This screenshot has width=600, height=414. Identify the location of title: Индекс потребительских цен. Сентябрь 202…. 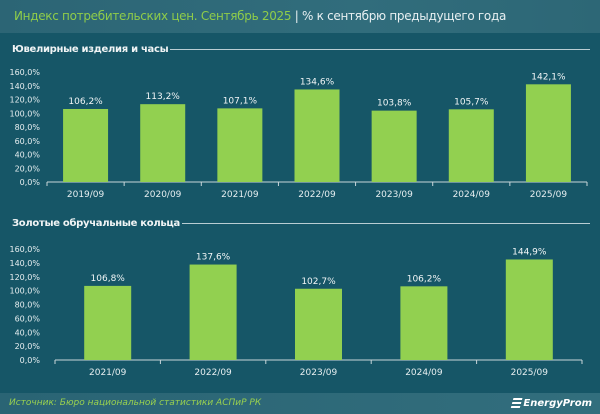
(153, 16).